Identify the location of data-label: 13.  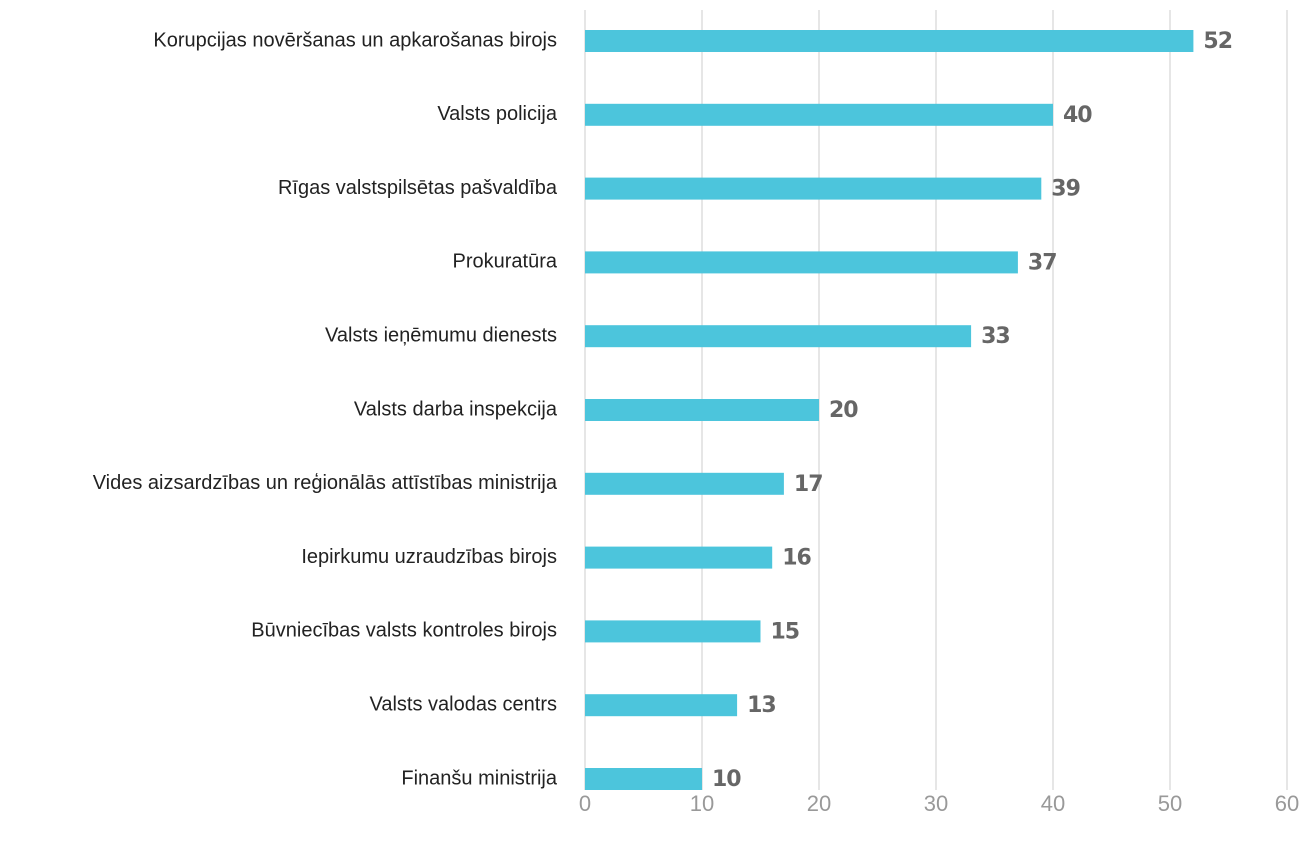
(761, 705).